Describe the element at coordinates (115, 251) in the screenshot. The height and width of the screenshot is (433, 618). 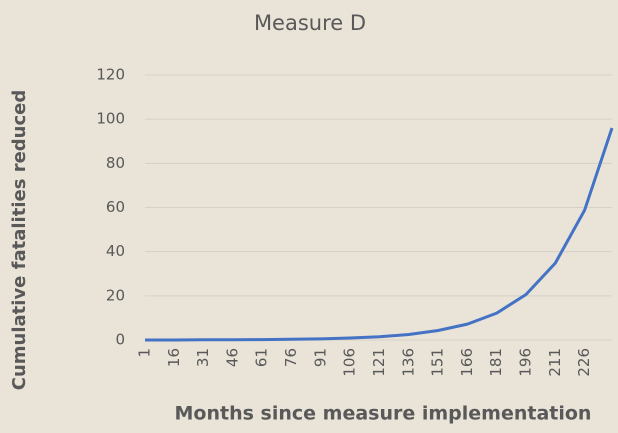
I see `y-tick-label: 40` at that location.